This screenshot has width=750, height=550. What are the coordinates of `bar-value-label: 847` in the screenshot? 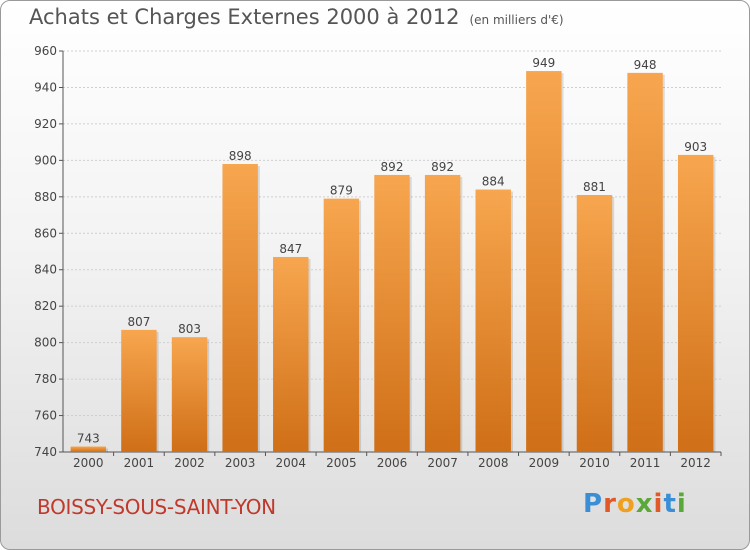 It's located at (290, 249).